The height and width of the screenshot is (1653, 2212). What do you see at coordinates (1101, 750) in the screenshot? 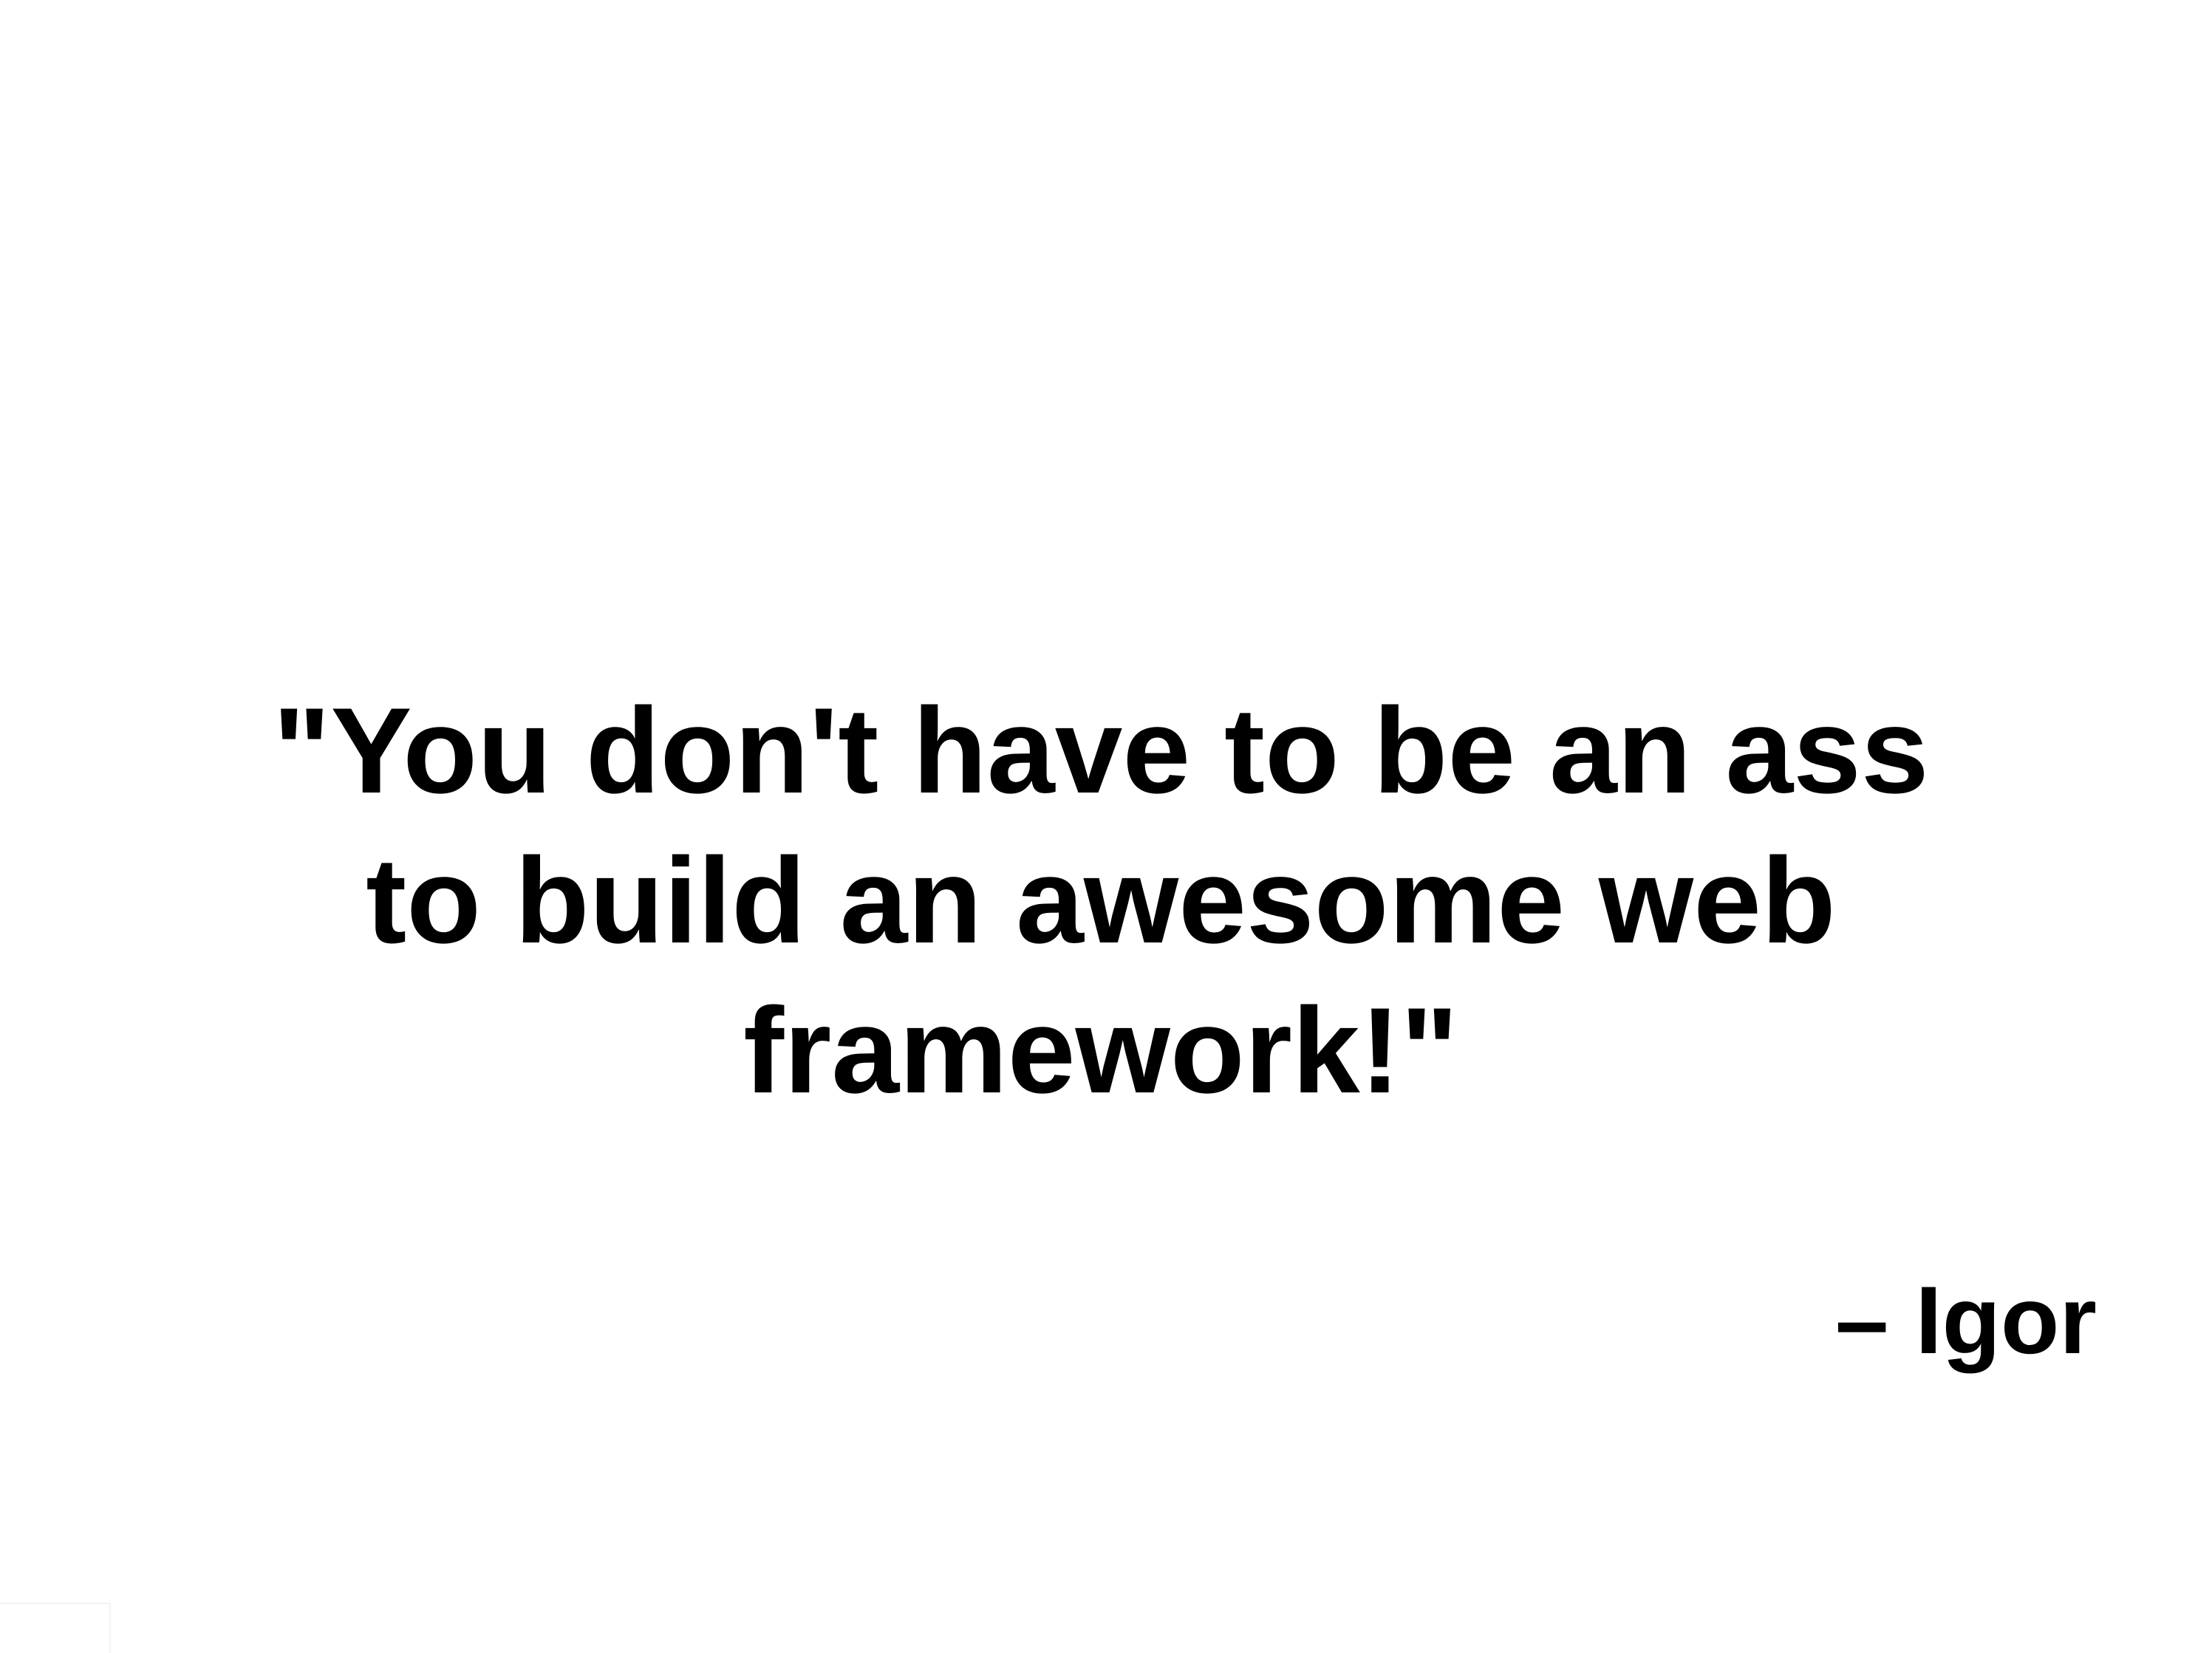
I see `quote-line-1: "You don't have to be an ass` at bounding box center [1101, 750].